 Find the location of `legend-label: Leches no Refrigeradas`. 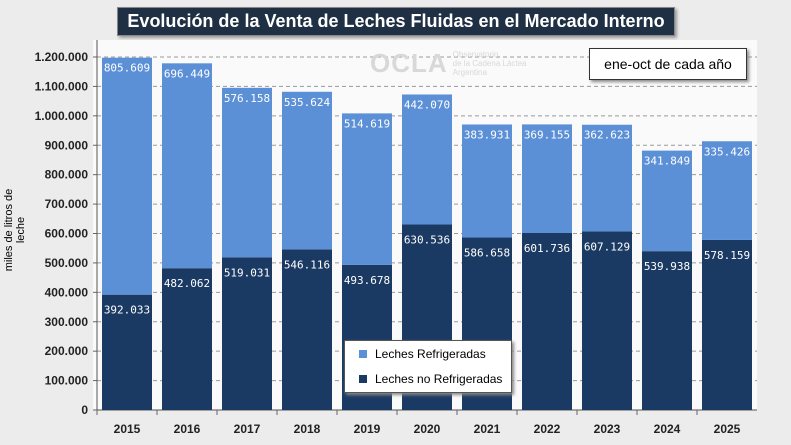

legend-label: Leches no Refrigeradas is located at coordinates (439, 379).